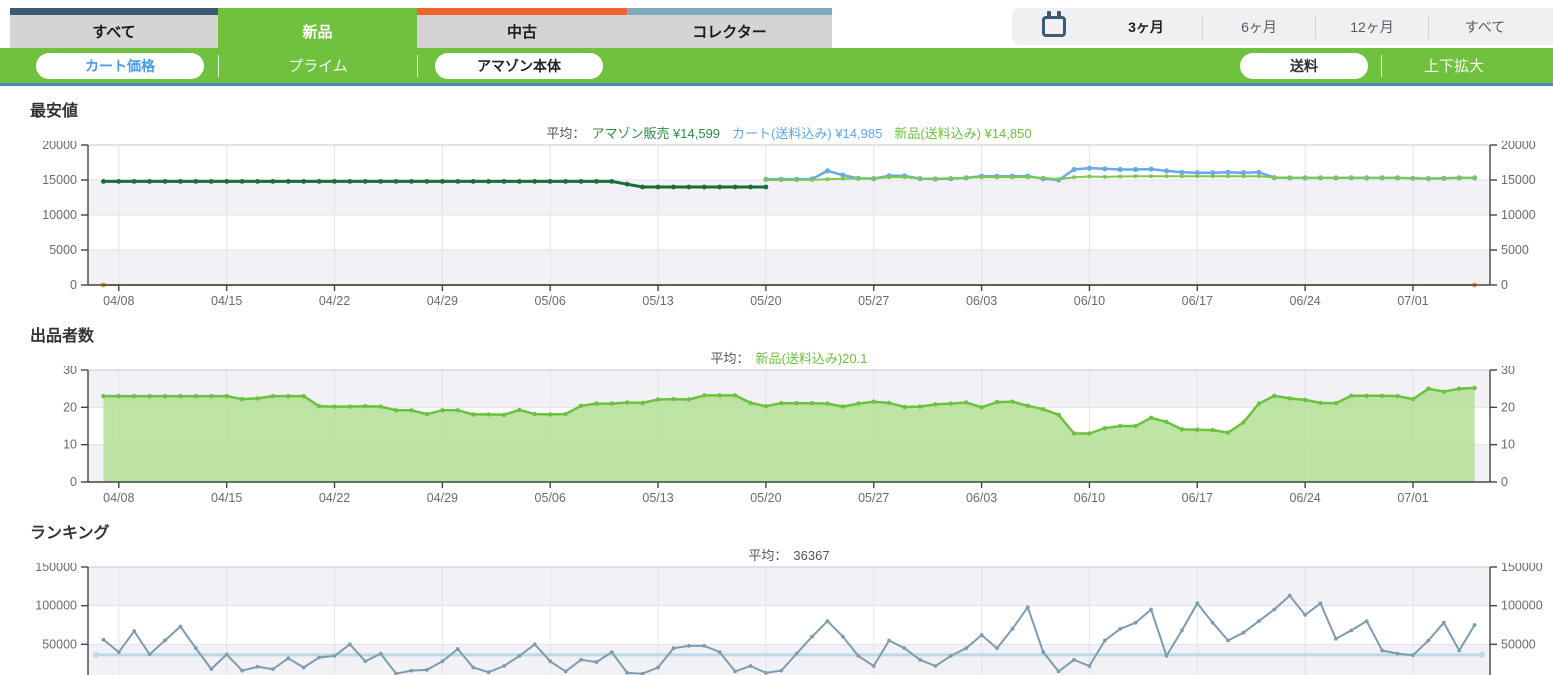  What do you see at coordinates (521, 32) in the screenshot?
I see `tab-used-label: 中古` at bounding box center [521, 32].